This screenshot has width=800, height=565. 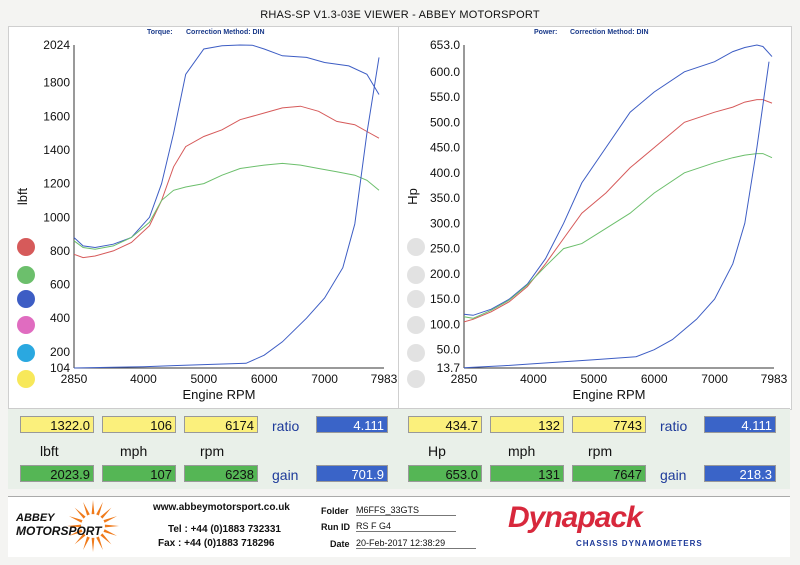 I want to click on y-tick-label: 50.0, so click(x=449, y=350).